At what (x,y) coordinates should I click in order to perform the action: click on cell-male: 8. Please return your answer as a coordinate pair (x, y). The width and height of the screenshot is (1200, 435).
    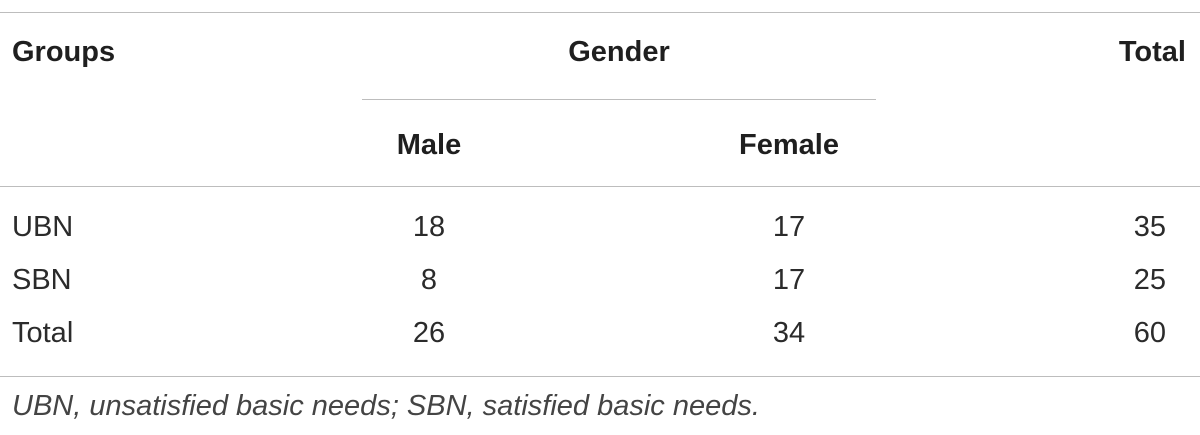
    Looking at the image, I should click on (429, 280).